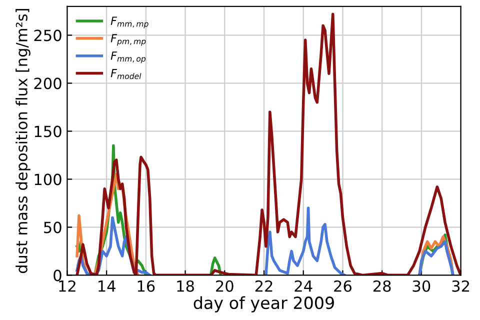  Describe the element at coordinates (225, 286) in the screenshot. I see `x-tick-label: 20` at that location.